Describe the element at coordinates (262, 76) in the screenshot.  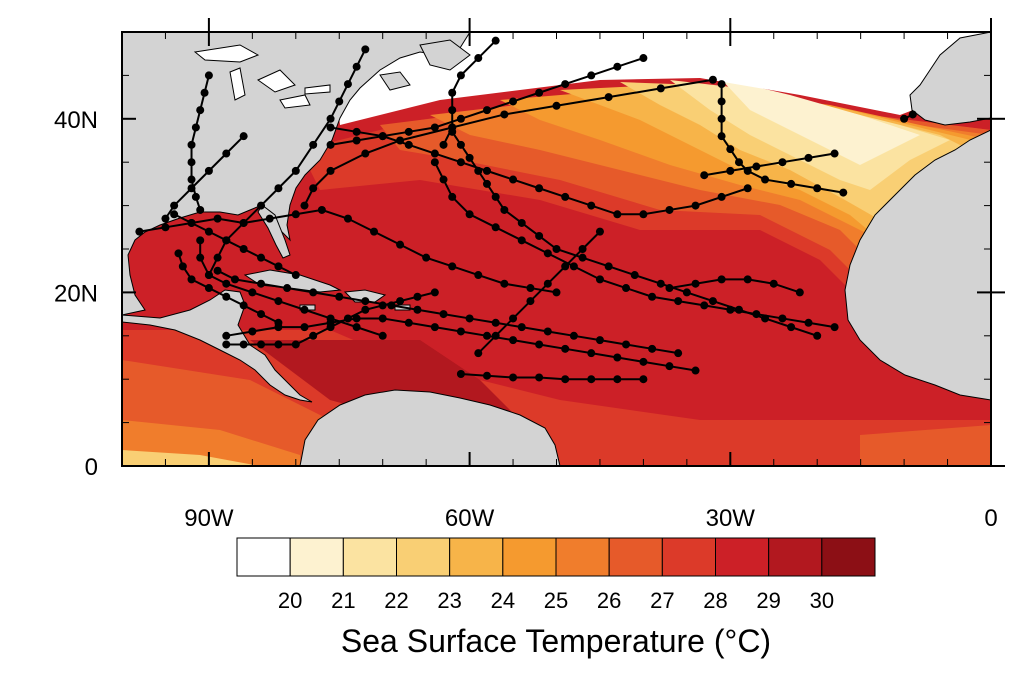
I see `great-lakes` at that location.